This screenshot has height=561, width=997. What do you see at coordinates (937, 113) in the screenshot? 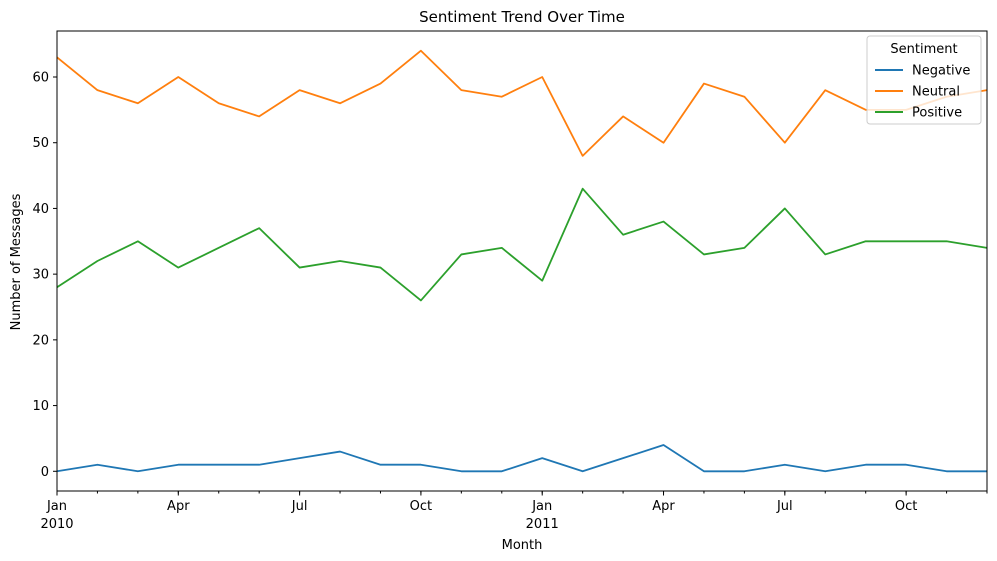
I see `legend-label-positive: Positive` at bounding box center [937, 113].